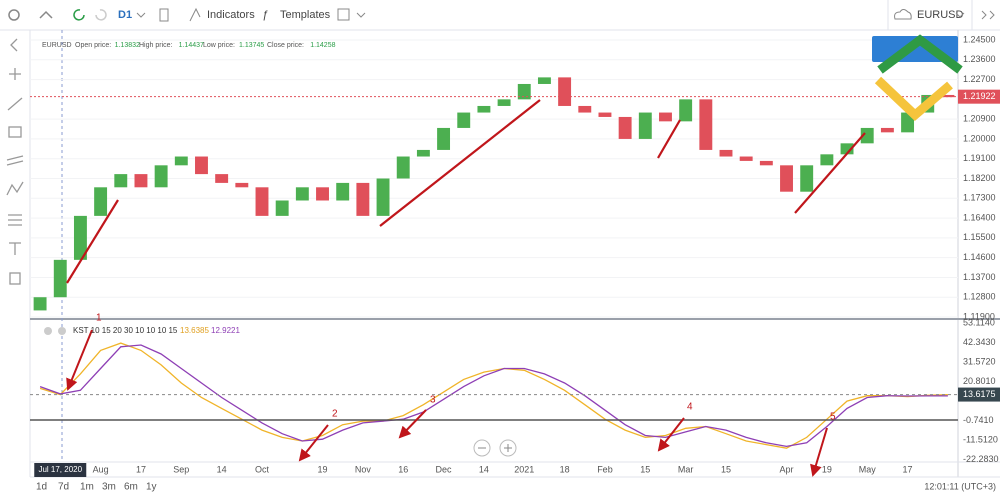 The height and width of the screenshot is (502, 1000). I want to click on y-tick-label: 1.13700, so click(979, 277).